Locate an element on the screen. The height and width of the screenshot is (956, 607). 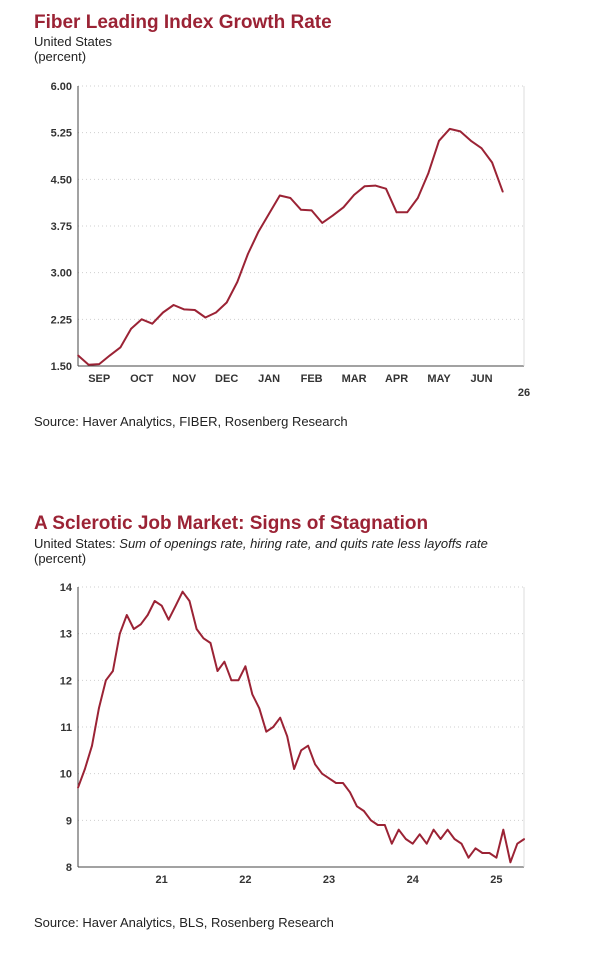
y-tick-label: 12 is located at coordinates (66, 681).